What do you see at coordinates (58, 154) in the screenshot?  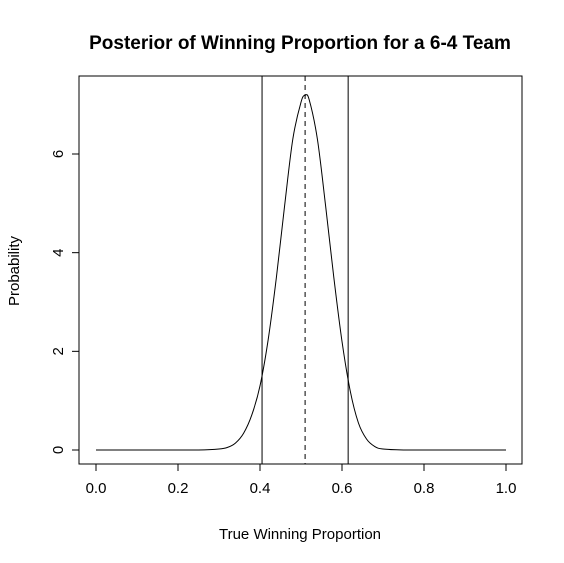 I see `y-tick-label: 6` at bounding box center [58, 154].